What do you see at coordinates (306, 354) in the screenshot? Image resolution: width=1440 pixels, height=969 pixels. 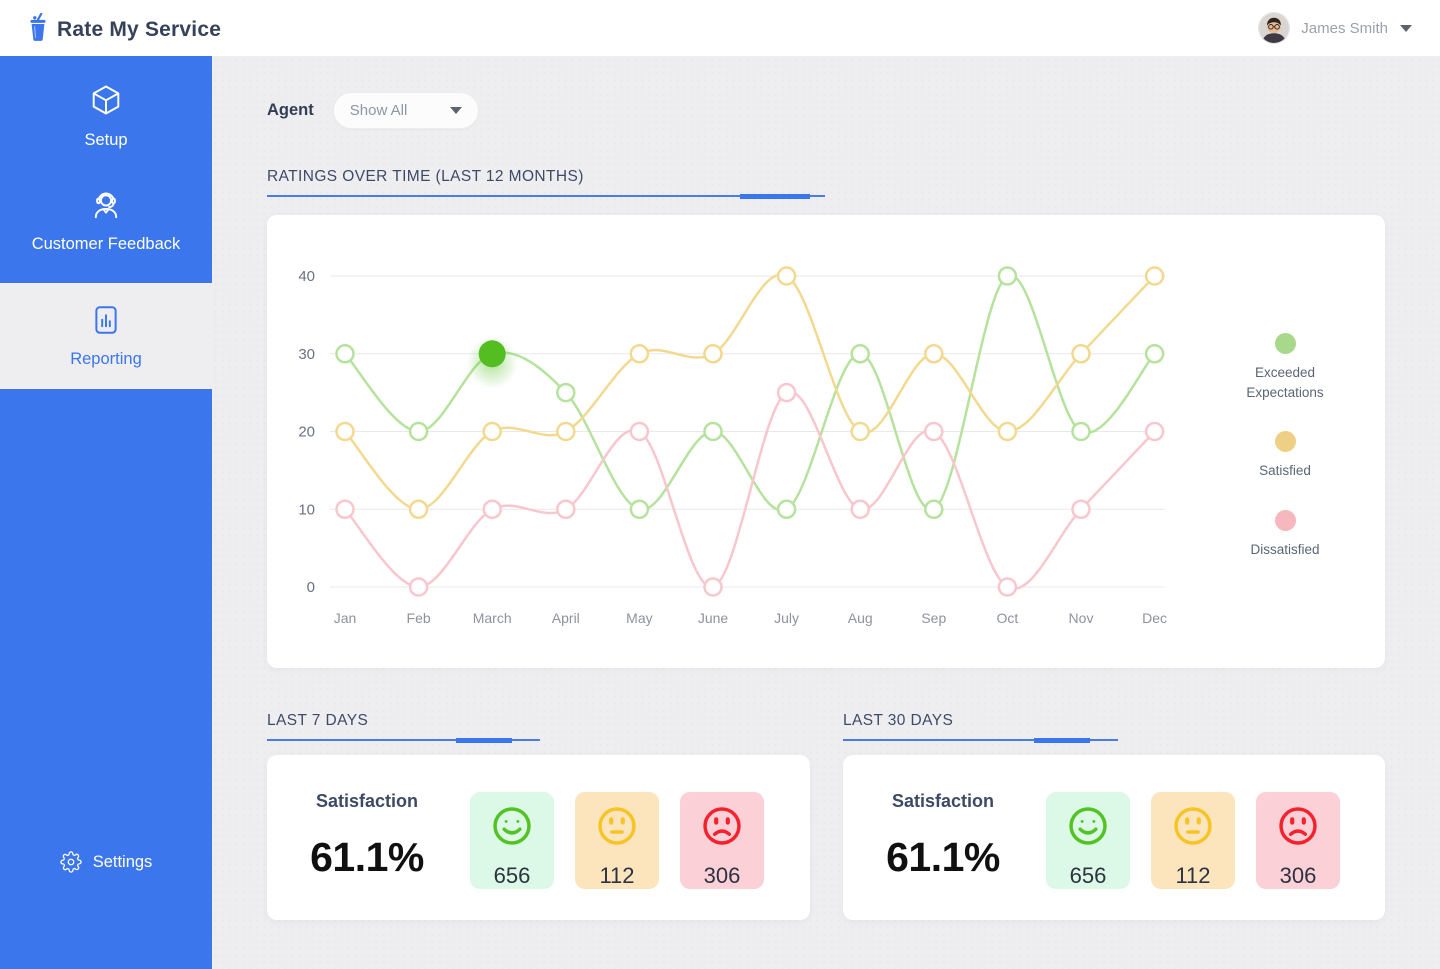 I see `svg-text: 30` at bounding box center [306, 354].